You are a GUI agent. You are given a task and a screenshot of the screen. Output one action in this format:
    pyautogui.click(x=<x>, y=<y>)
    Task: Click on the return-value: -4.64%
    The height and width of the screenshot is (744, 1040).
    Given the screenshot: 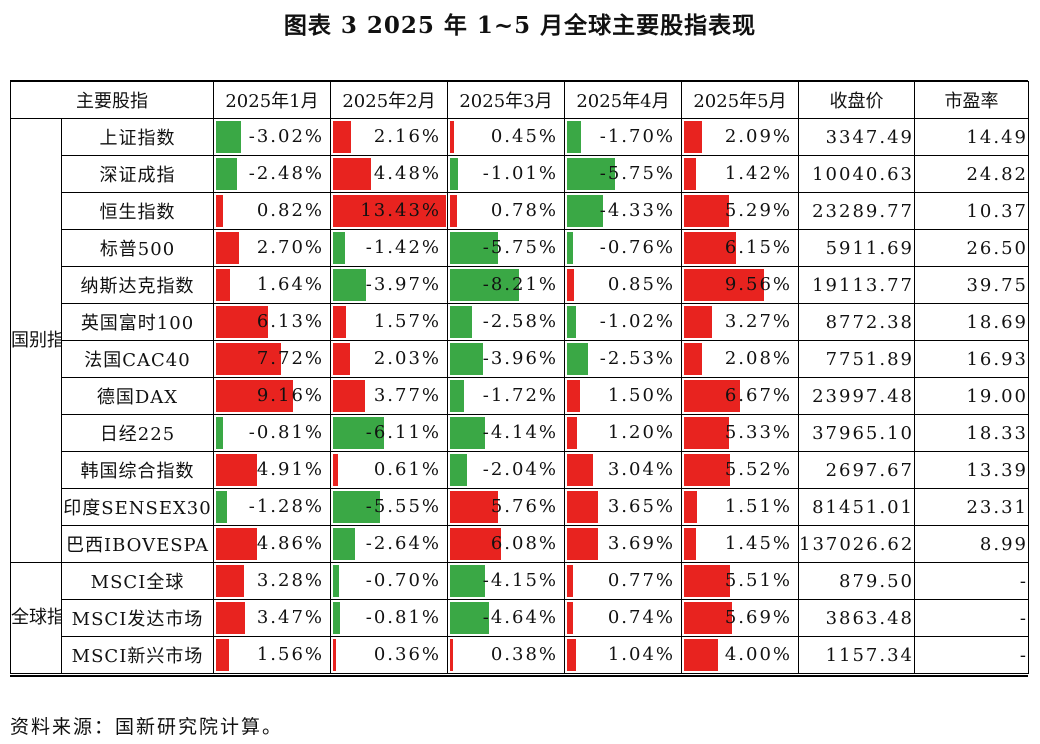 What is the action you would take?
    pyautogui.click(x=520, y=617)
    